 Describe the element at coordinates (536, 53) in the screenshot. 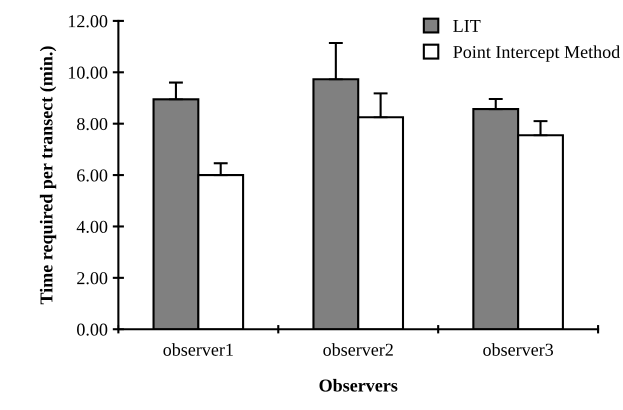

I see `legend-label: Point Intercept Method` at that location.